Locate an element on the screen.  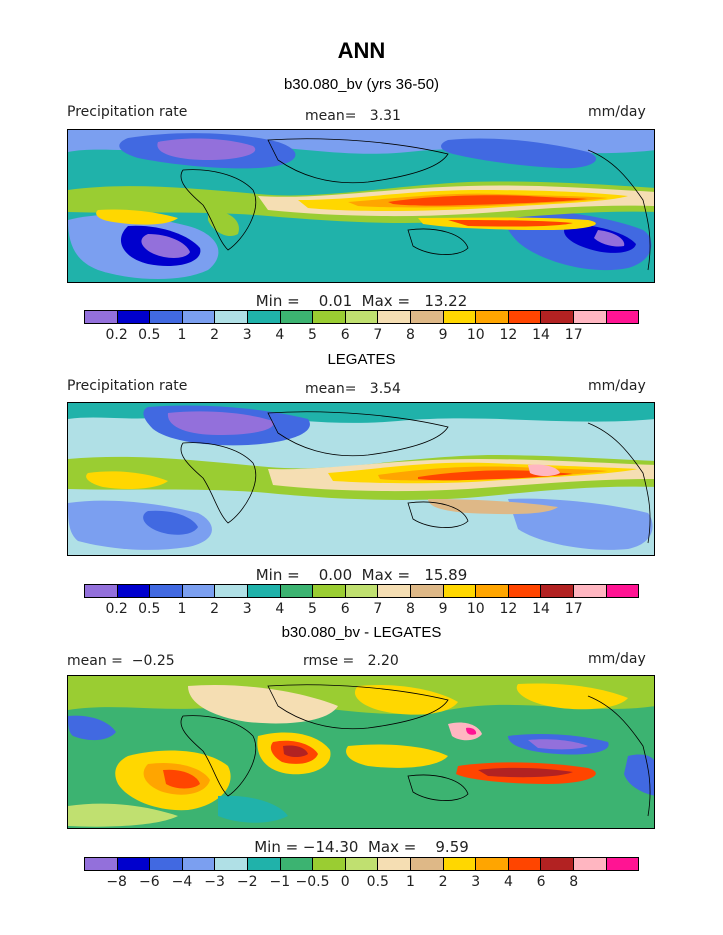
panel-obs-stats: Min = 0.00 Max = 15.89 is located at coordinates (361, 575).